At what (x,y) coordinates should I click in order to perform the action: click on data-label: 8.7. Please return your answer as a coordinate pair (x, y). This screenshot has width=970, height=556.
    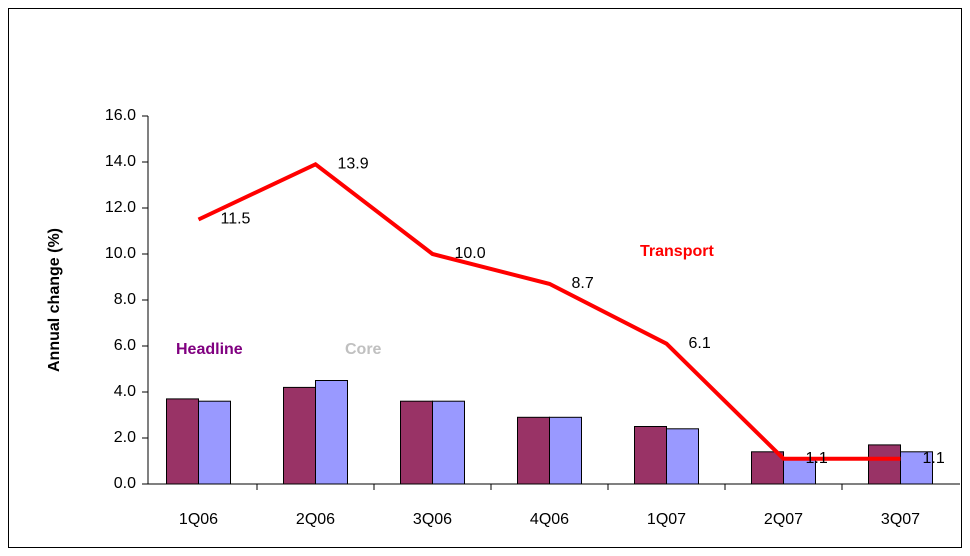
    Looking at the image, I should click on (583, 283).